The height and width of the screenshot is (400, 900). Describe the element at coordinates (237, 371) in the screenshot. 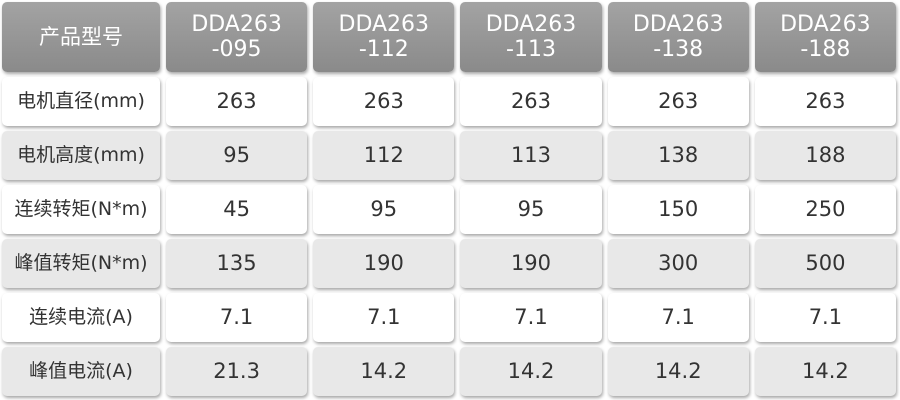

I see `value-cell: 21.3` at that location.